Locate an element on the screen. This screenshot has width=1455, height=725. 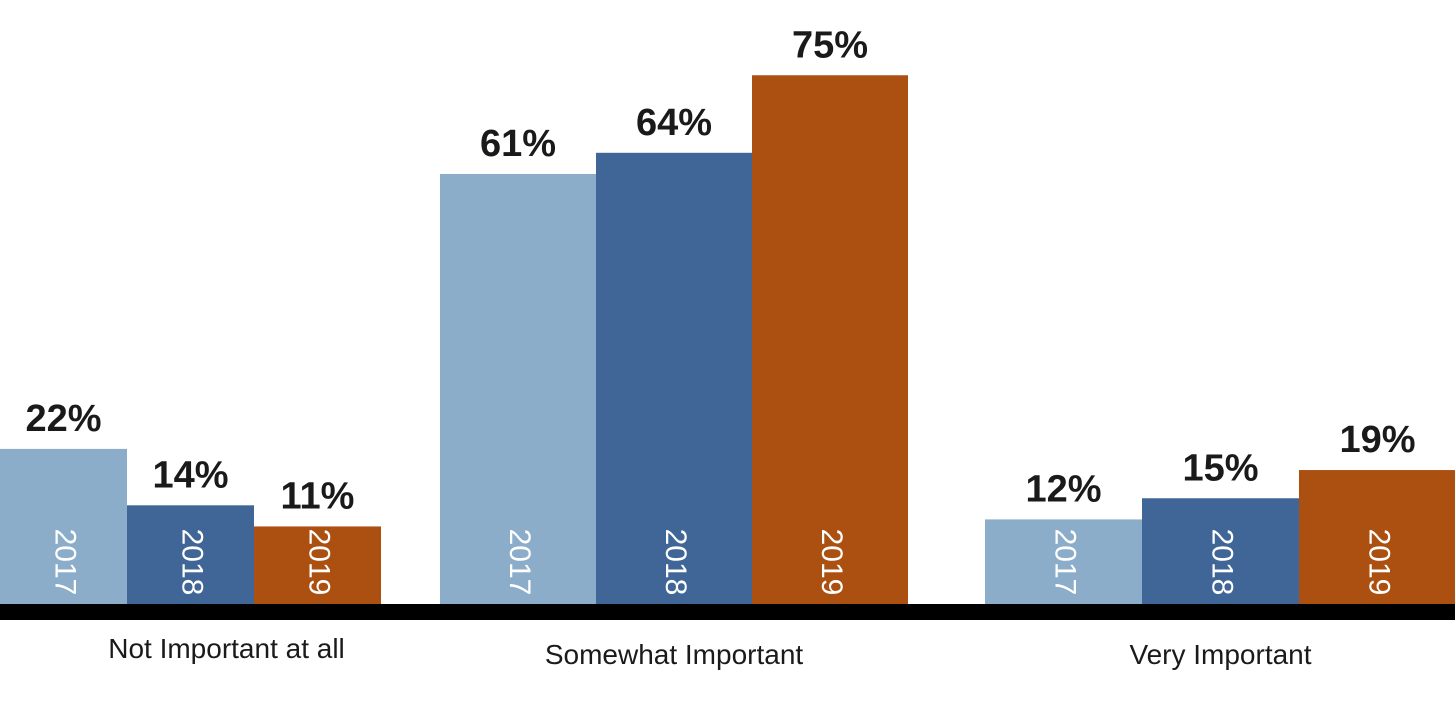
data-label: 19% is located at coordinates (1377, 440).